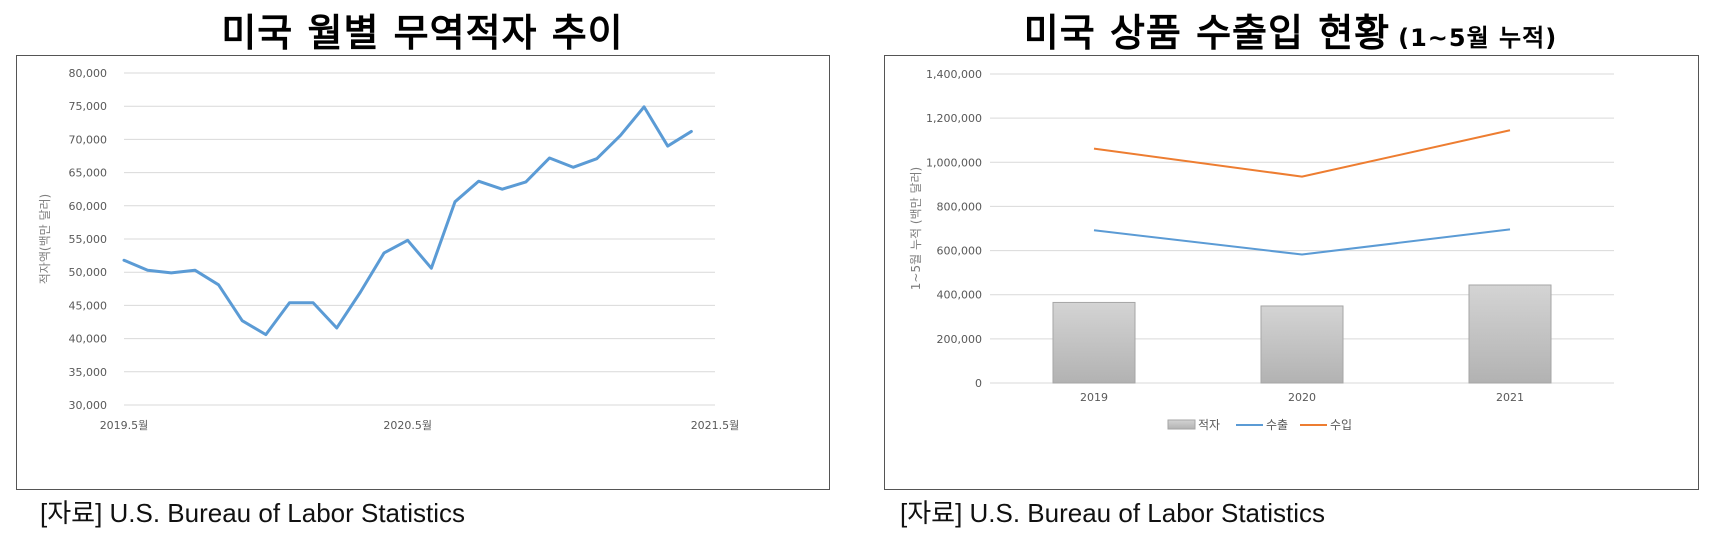  What do you see at coordinates (407, 425) in the screenshot?
I see `x-tick-label: 2020.5월` at bounding box center [407, 425].